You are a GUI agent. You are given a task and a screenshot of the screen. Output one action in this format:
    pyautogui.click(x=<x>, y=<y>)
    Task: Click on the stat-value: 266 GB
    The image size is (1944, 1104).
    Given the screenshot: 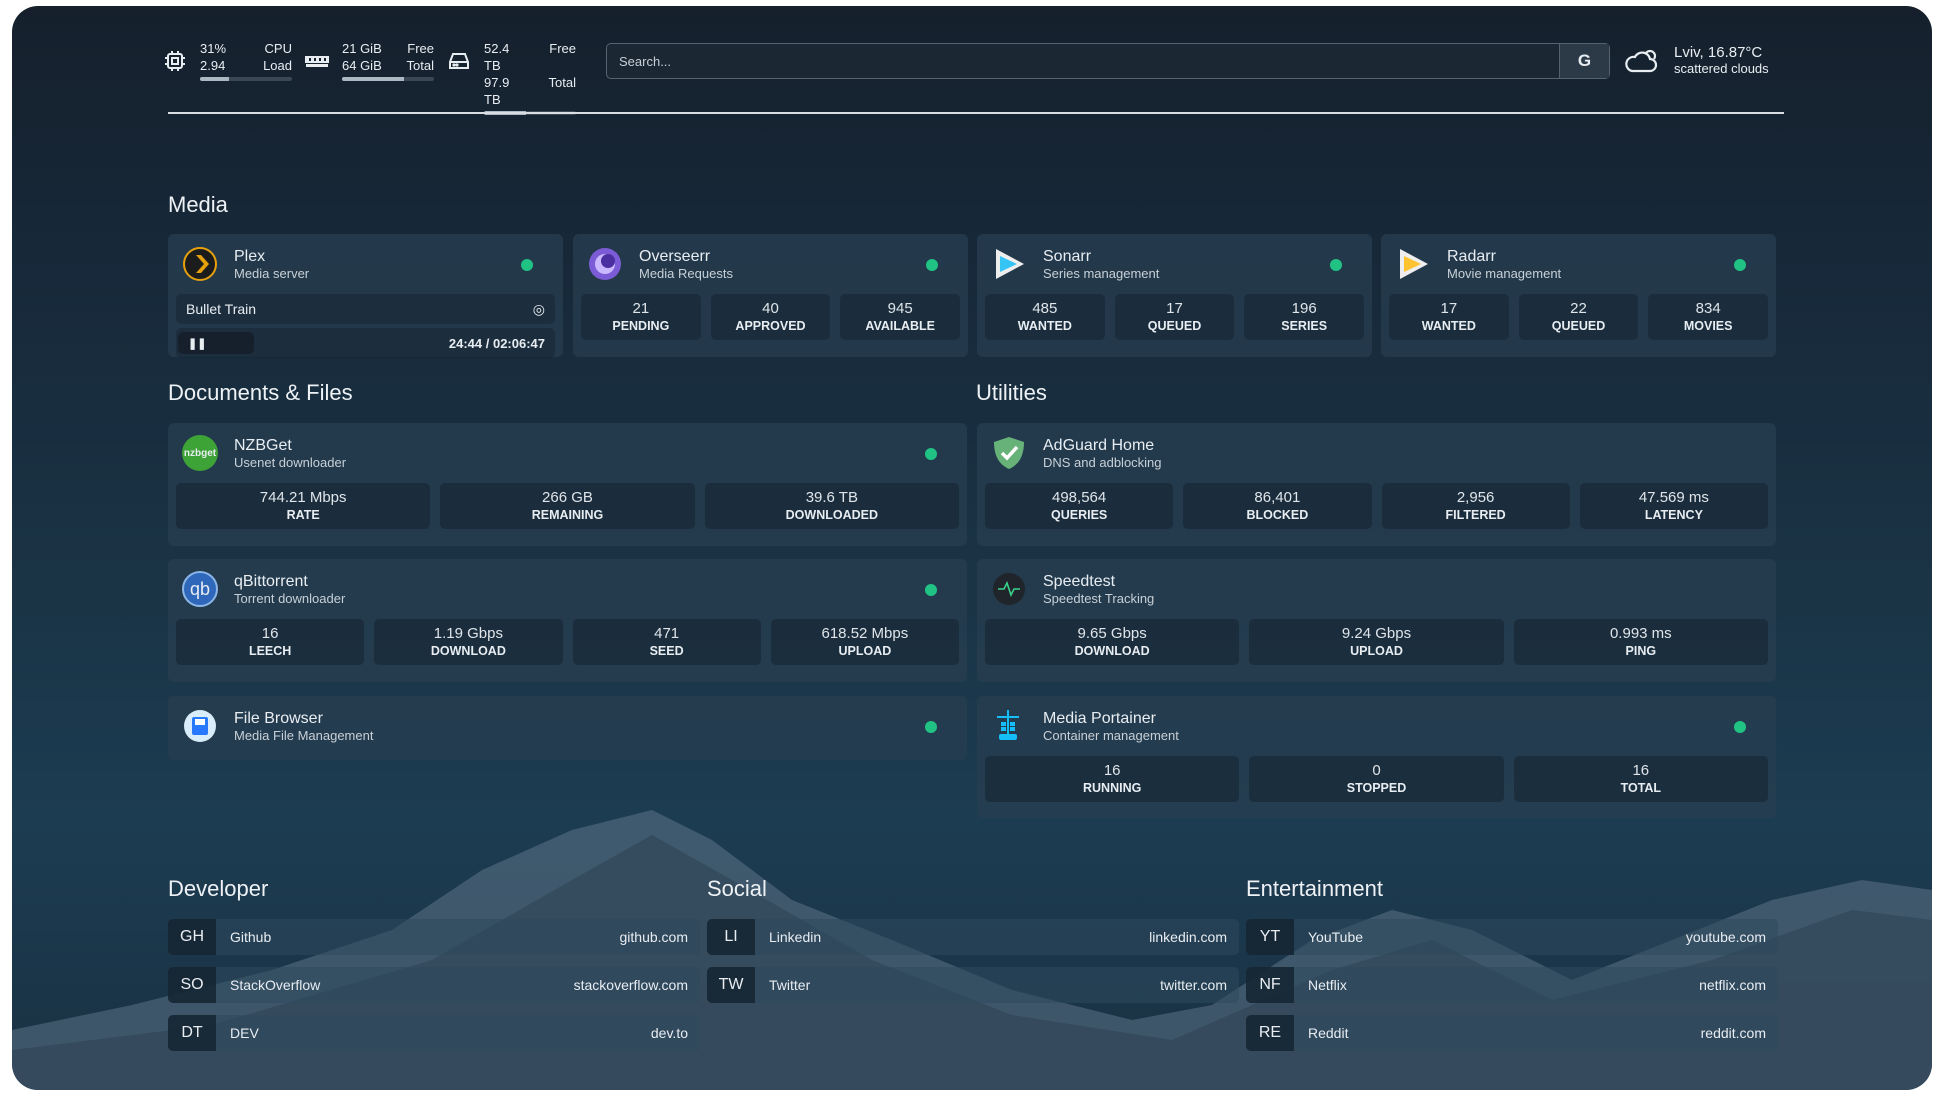 What is the action you would take?
    pyautogui.click(x=567, y=497)
    